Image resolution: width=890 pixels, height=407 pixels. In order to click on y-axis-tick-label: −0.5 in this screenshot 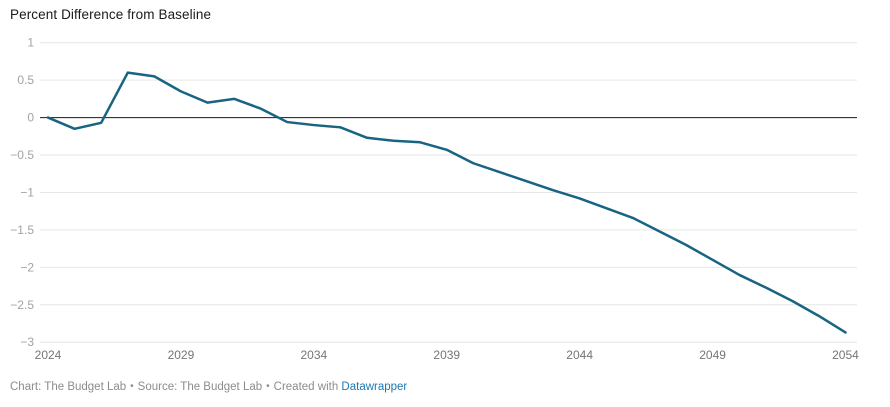, I will do `click(22, 155)`.